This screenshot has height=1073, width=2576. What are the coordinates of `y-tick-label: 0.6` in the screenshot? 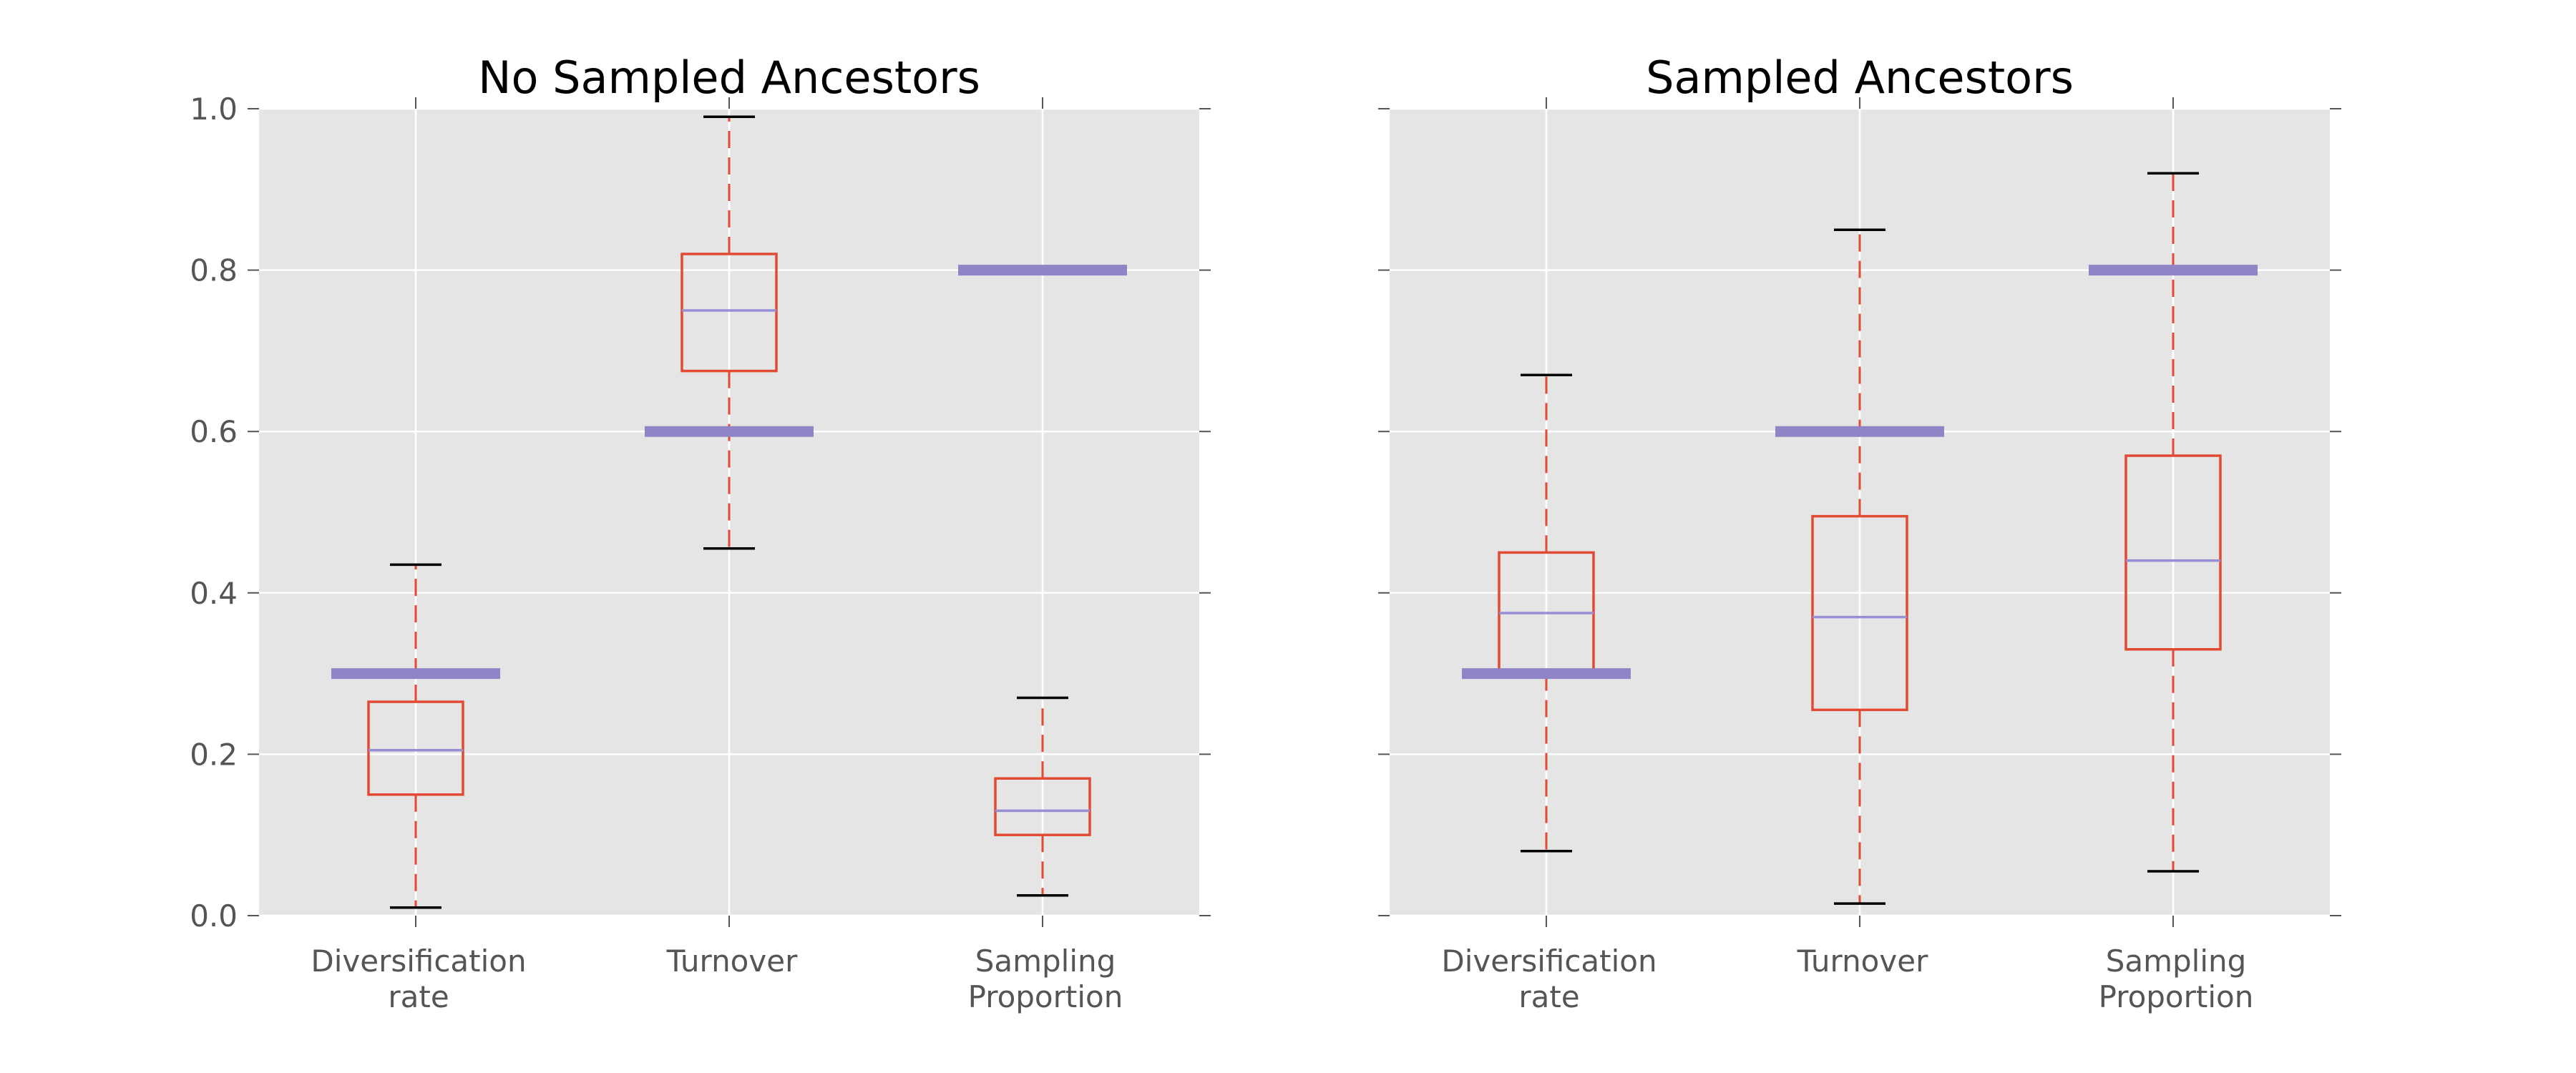 It's located at (214, 432).